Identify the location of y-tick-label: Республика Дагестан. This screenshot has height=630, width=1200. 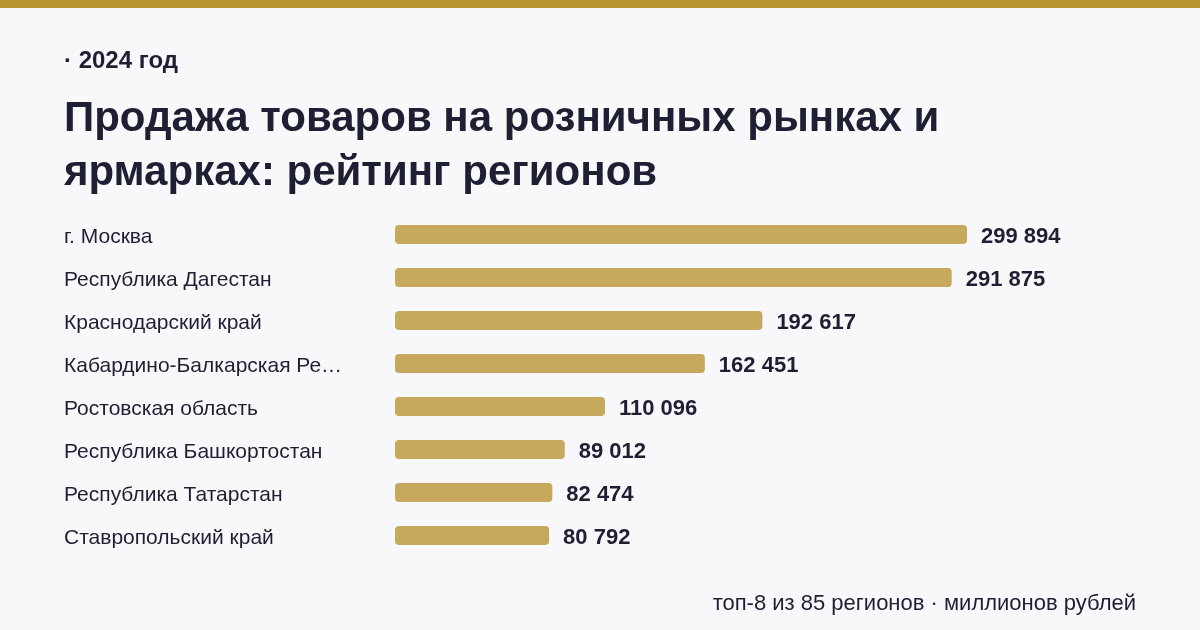
(168, 278).